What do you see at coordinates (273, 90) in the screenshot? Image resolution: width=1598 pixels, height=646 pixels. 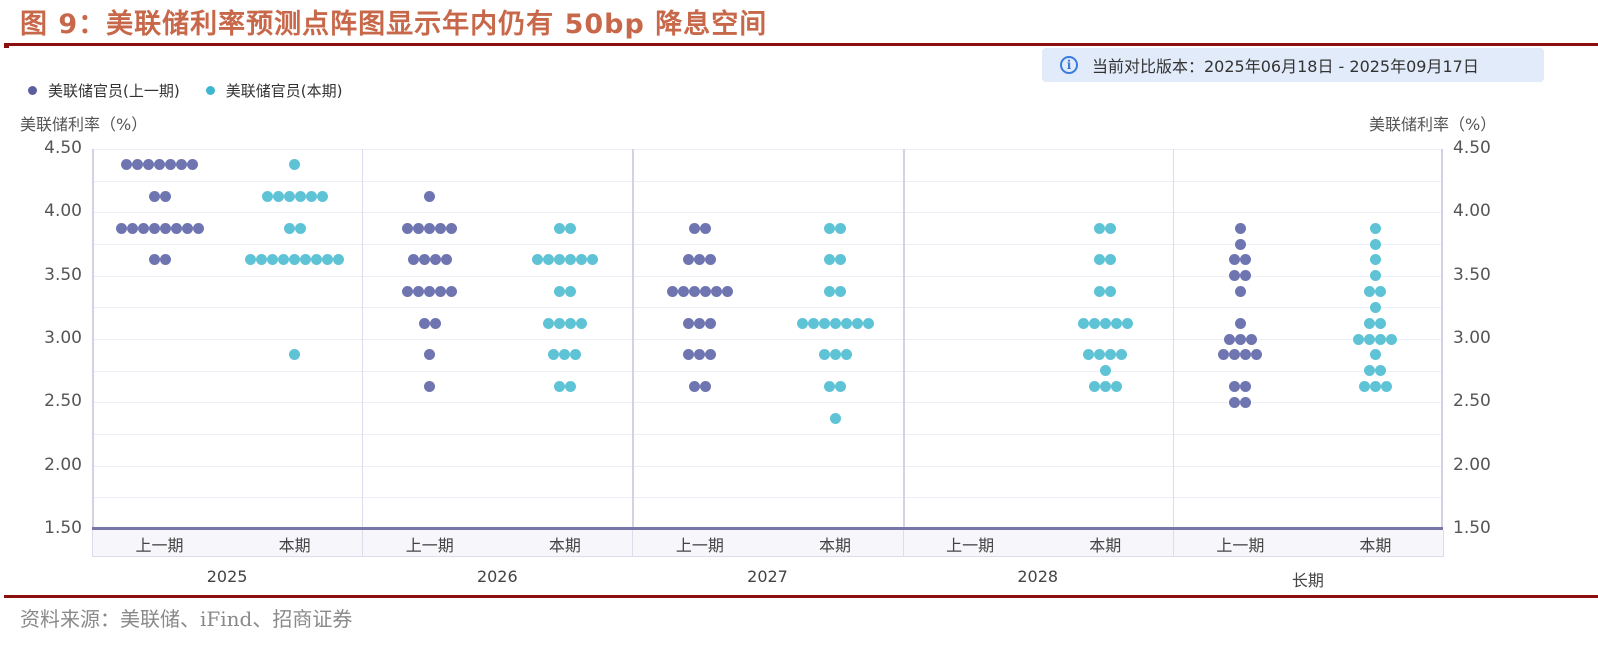 I see `legend-item-current: 美联储官员(本期)` at bounding box center [273, 90].